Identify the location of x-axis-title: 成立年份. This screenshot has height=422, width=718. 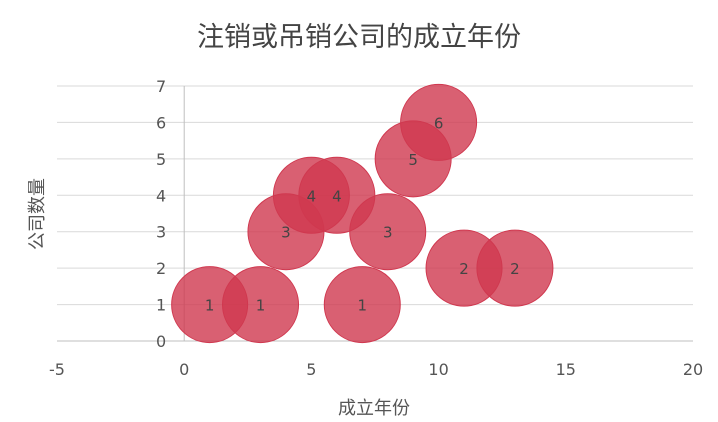
(374, 408).